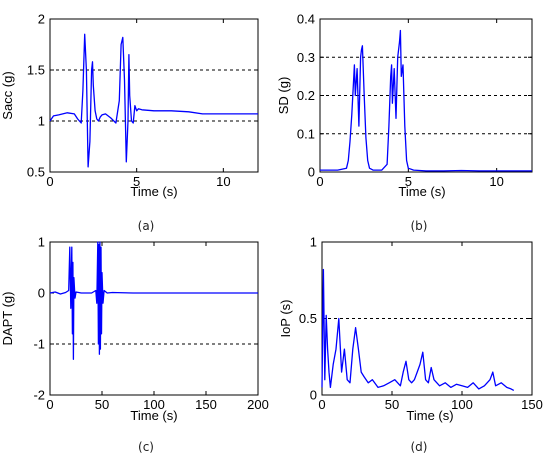 The image size is (550, 462). I want to click on y-tick-label: 0.3, so click(306, 57).